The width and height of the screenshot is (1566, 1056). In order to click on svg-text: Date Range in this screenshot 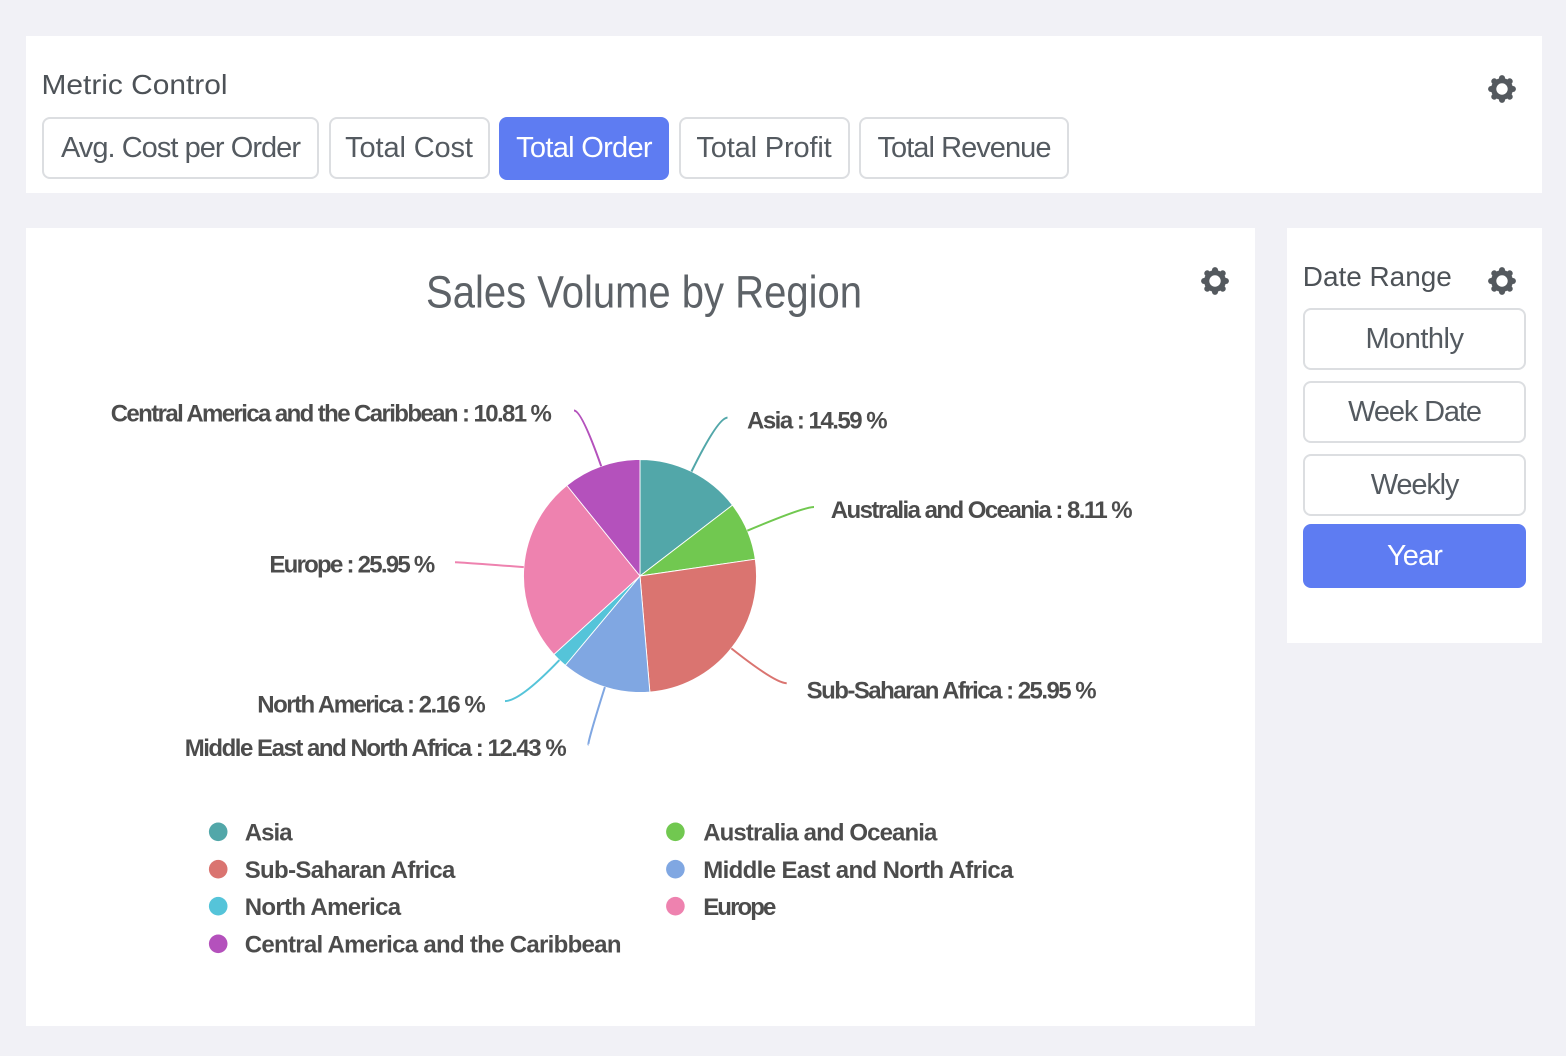, I will do `click(1377, 276)`.